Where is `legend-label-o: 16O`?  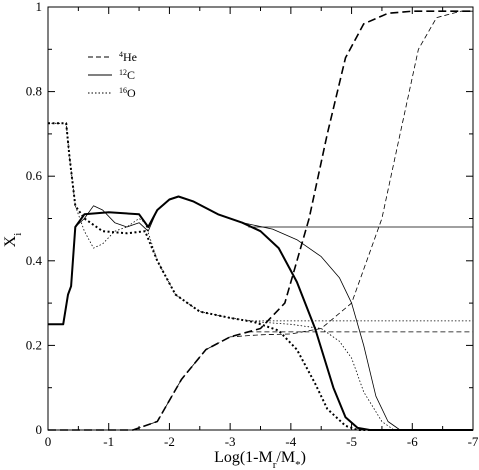
legend-label-o: 16O is located at coordinates (127, 93).